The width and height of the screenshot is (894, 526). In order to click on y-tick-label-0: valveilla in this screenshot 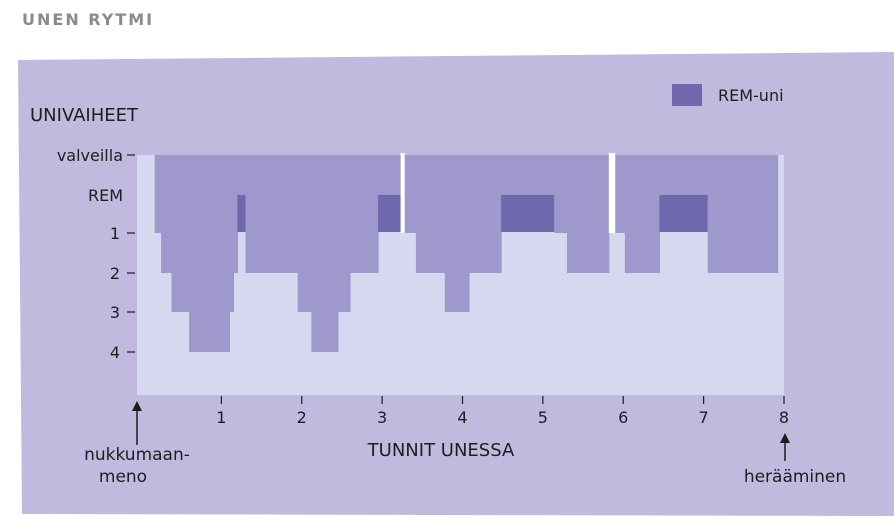, I will do `click(90, 155)`.